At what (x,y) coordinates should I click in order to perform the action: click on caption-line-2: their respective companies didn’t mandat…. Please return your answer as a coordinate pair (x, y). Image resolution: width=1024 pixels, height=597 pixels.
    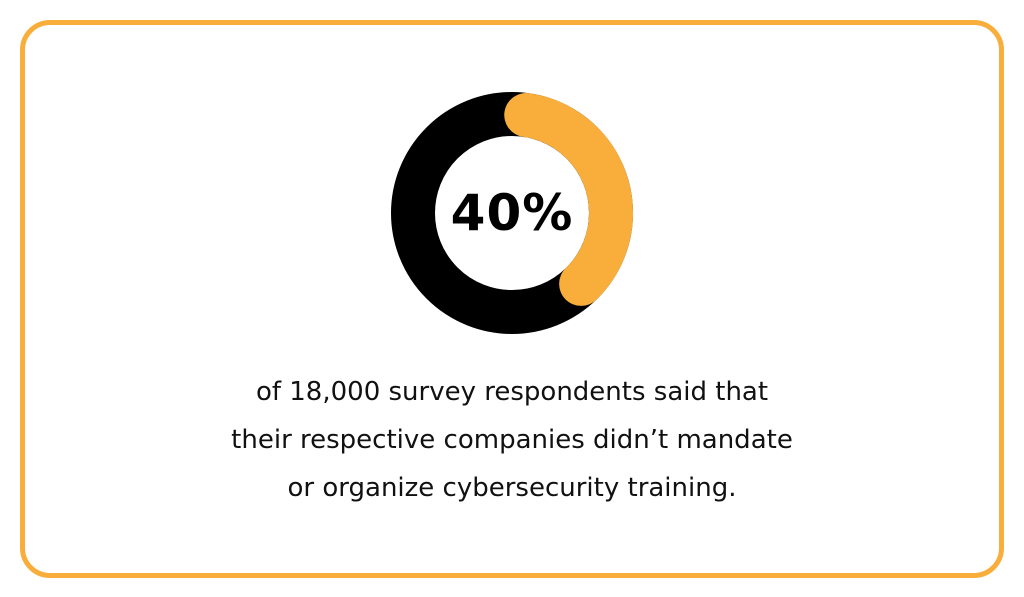
    Looking at the image, I should click on (512, 440).